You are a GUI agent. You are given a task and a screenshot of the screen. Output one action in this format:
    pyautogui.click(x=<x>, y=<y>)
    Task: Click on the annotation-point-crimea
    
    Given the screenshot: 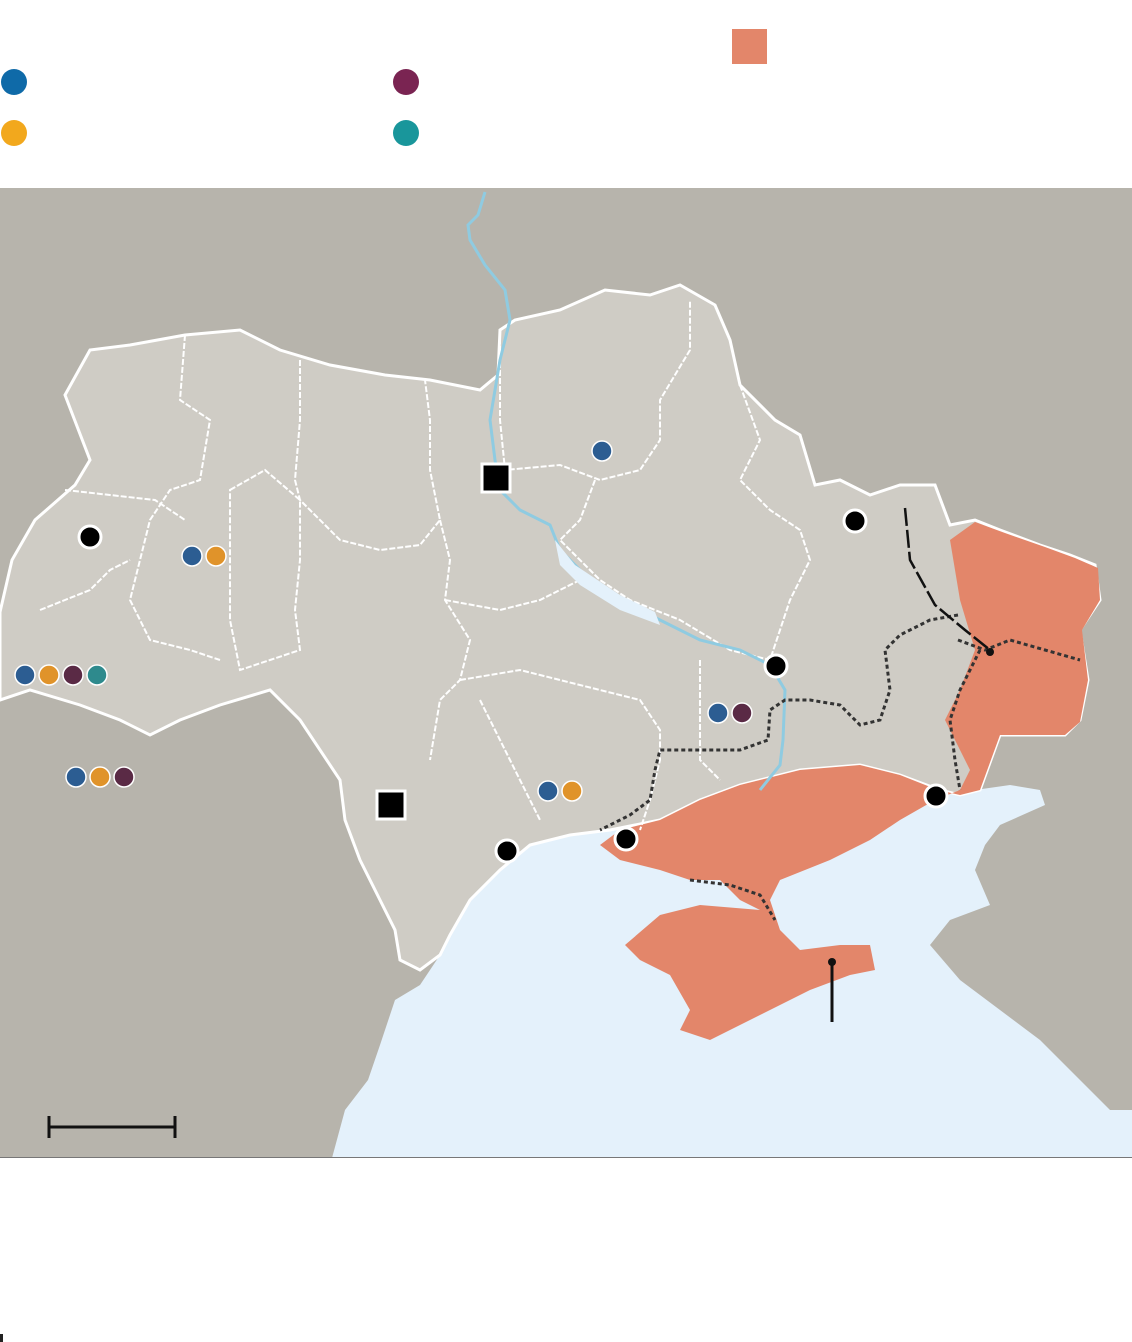 What is the action you would take?
    pyautogui.click(x=832, y=962)
    